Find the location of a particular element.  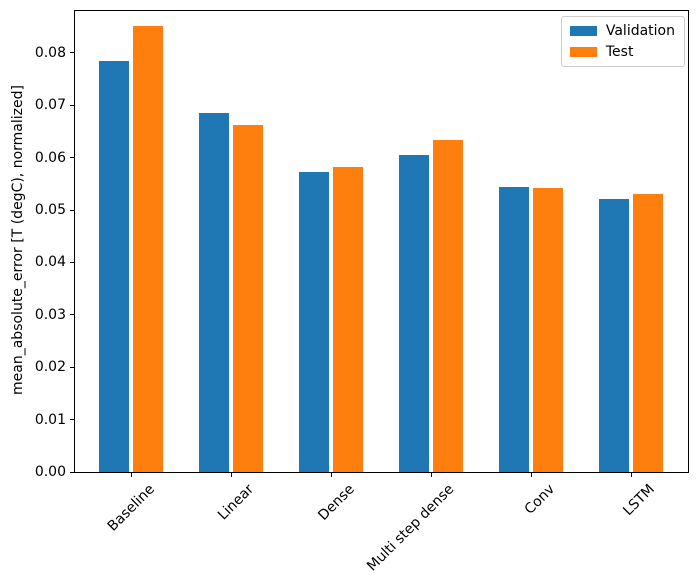

y-tick-label: 0.00 is located at coordinates (50, 472).